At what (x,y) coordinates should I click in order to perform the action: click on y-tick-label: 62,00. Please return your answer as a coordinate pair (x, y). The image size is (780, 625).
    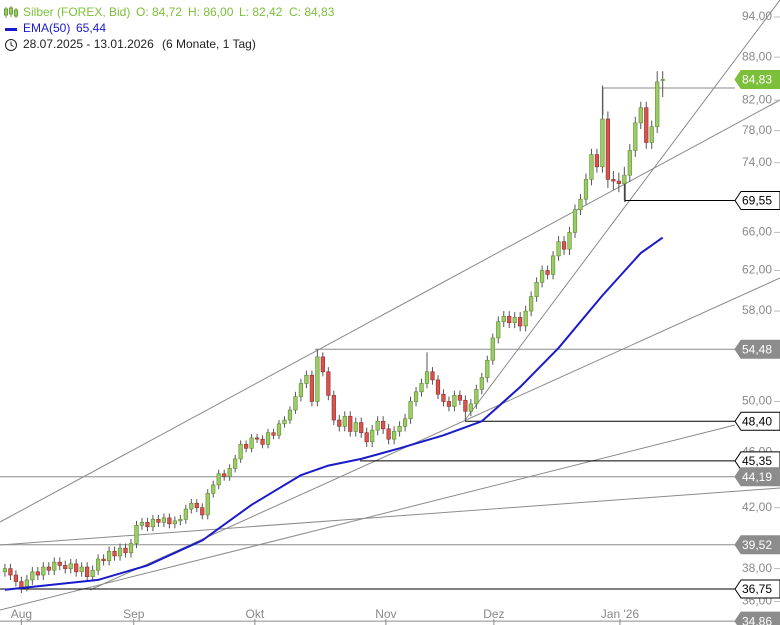
    Looking at the image, I should click on (757, 270).